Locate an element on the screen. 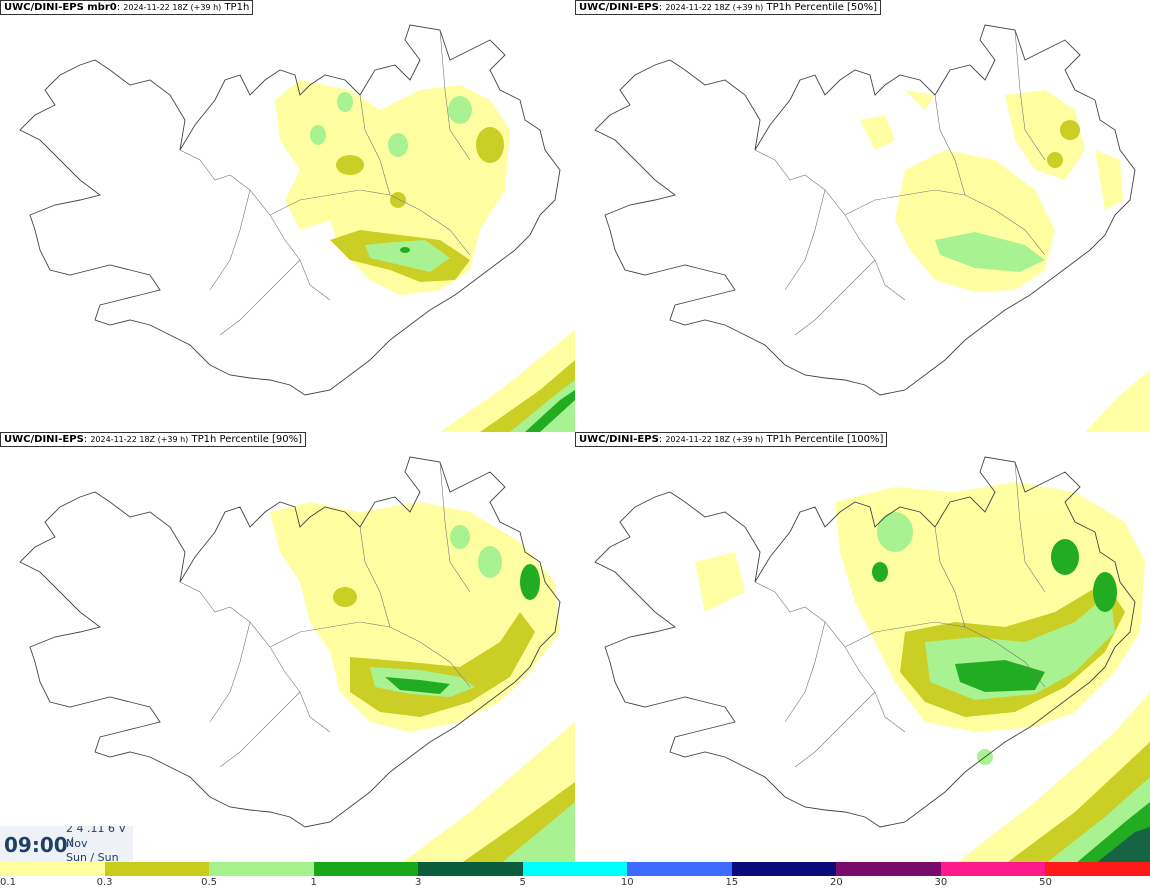 The height and width of the screenshot is (891, 1150). valid-date-line: 2 4 .11 6 V ./ is located at coordinates (96, 837).